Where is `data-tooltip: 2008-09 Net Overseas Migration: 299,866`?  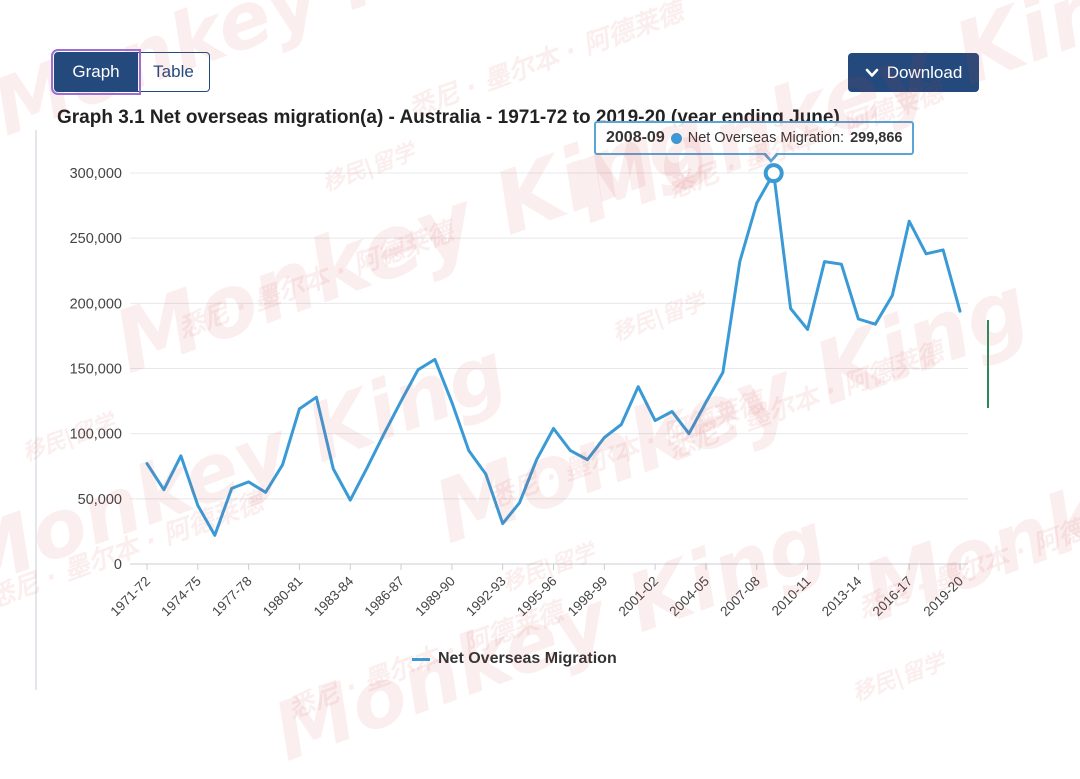
data-tooltip: 2008-09 Net Overseas Migration: 299,866 is located at coordinates (754, 138).